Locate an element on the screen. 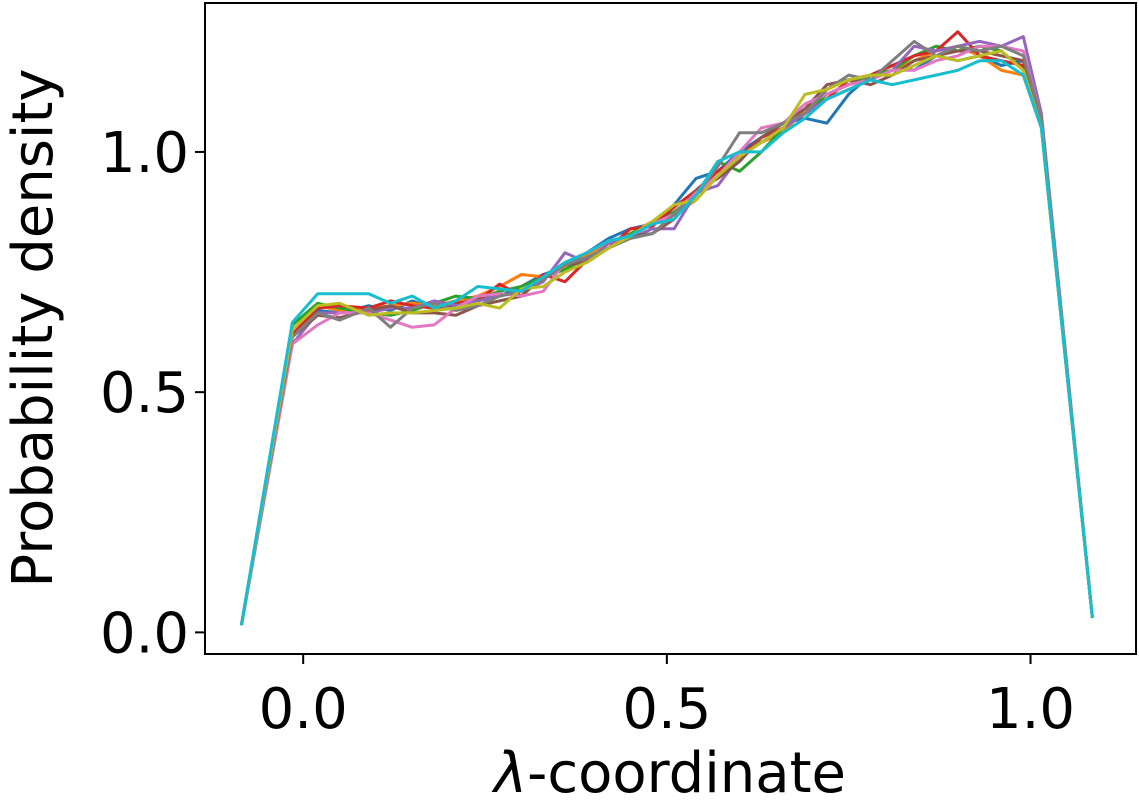 This screenshot has height=805, width=1139. x-axis-label: λ-coordinate is located at coordinates (668, 773).